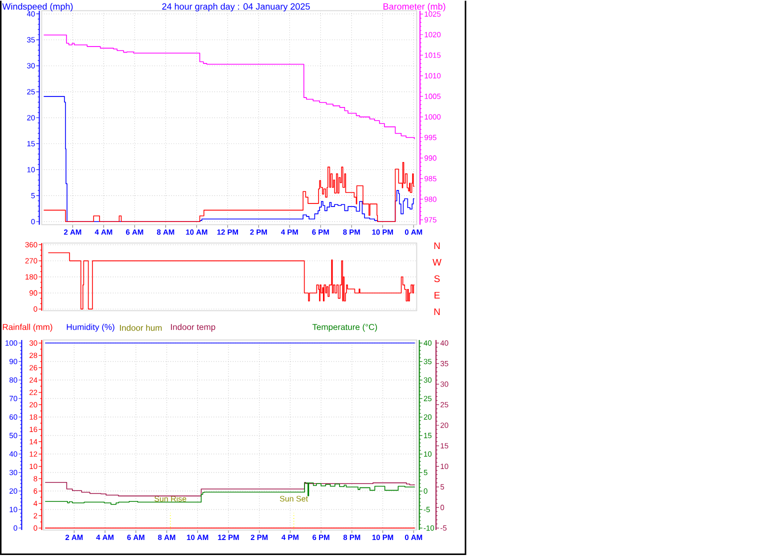  Describe the element at coordinates (437, 295) in the screenshot. I see `text: E` at that location.